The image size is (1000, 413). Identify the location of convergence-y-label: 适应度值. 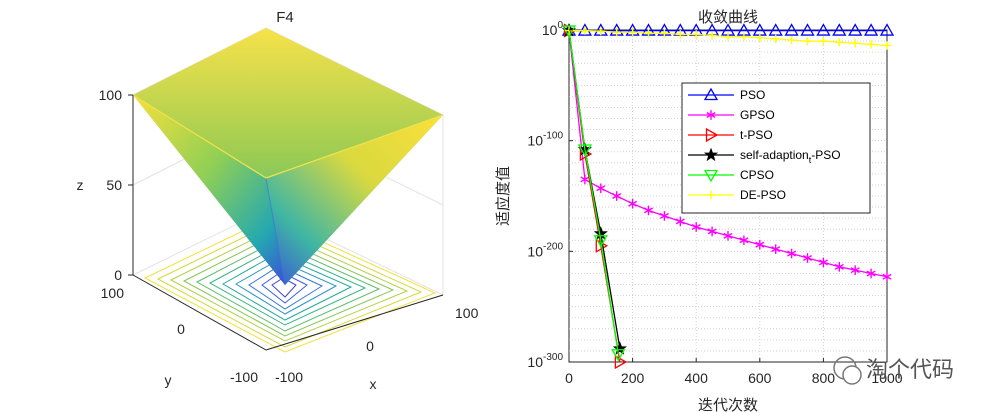
(503, 196).